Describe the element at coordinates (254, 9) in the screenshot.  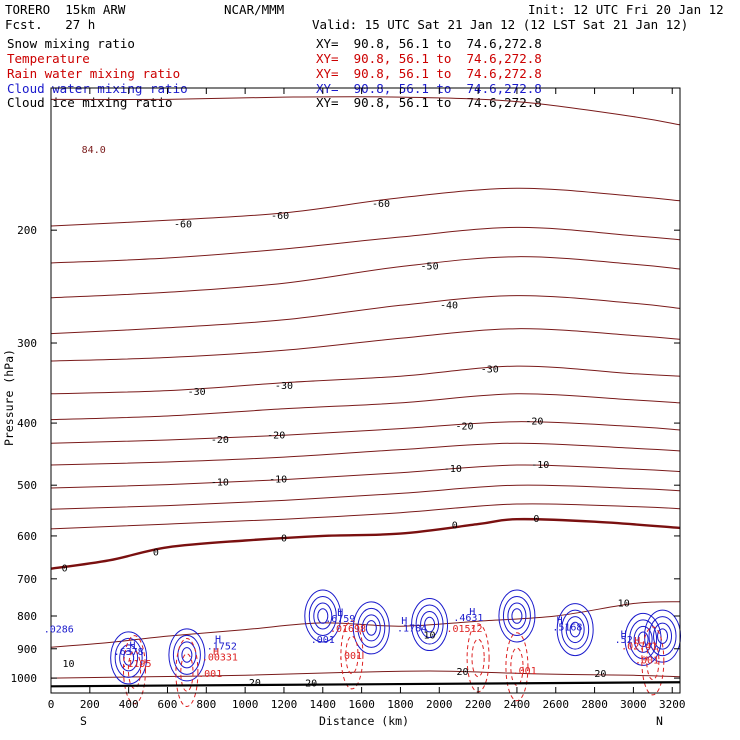
I see `center-label: NCAR/MMM` at that location.